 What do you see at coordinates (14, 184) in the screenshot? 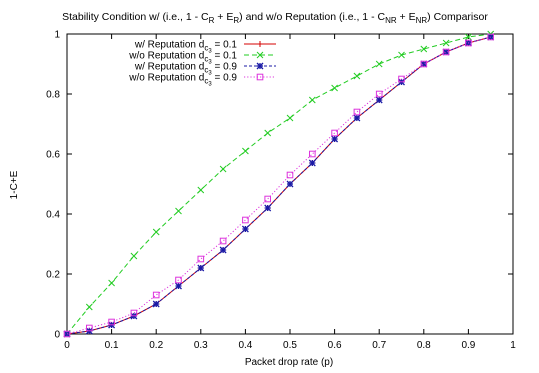
I see `y-axis-label: 1-C+E` at bounding box center [14, 184].